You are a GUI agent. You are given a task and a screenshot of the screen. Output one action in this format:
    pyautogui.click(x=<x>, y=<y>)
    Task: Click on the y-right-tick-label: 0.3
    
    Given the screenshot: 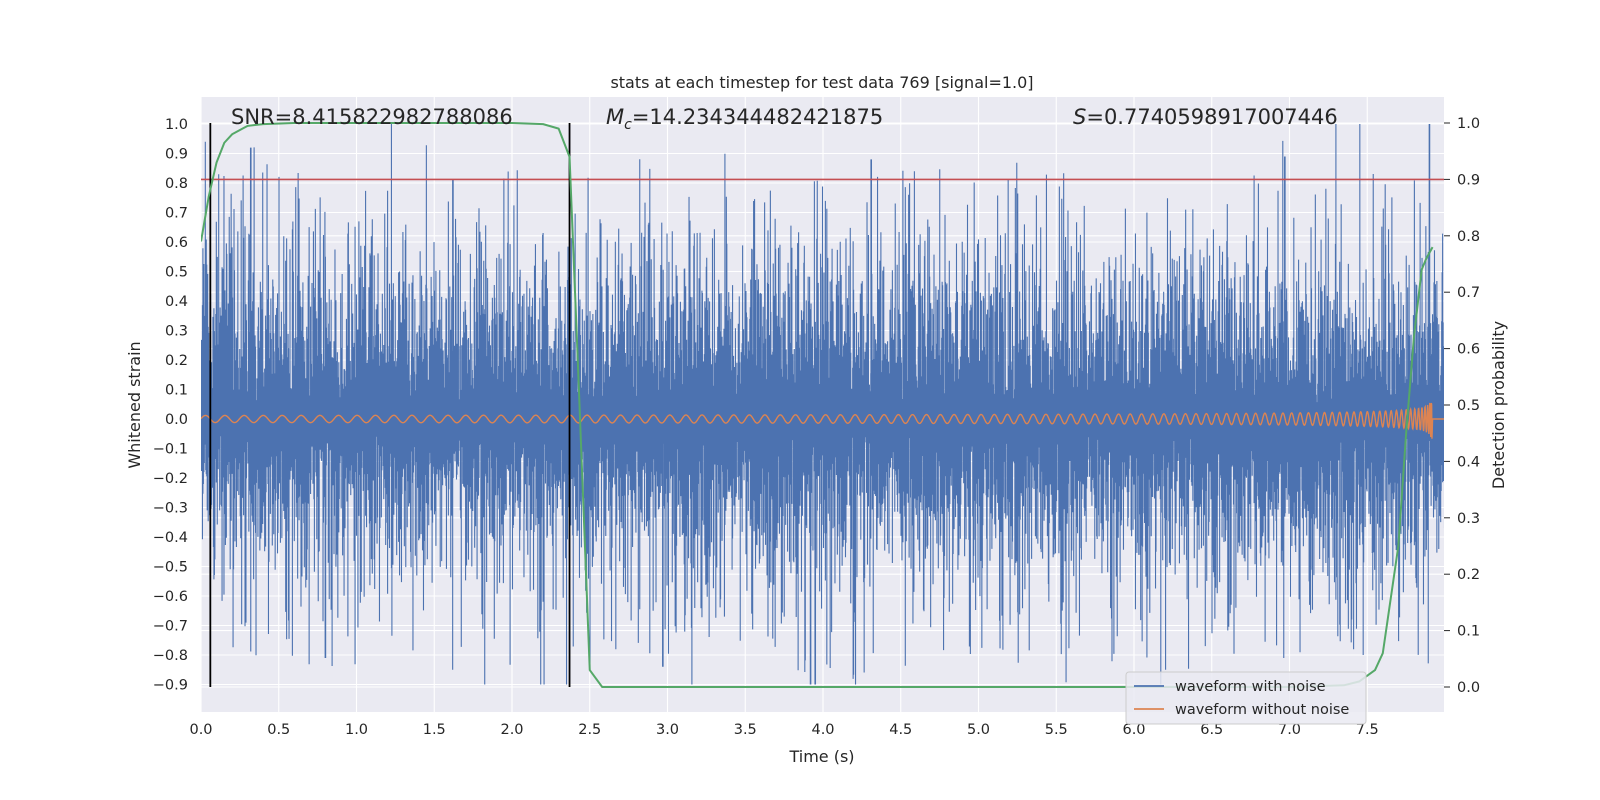 What is the action you would take?
    pyautogui.click(x=1468, y=519)
    